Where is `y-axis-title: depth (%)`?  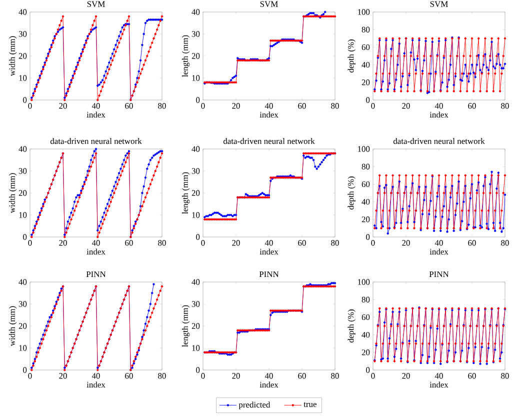
y-axis-title: depth (%) is located at coordinates (352, 56).